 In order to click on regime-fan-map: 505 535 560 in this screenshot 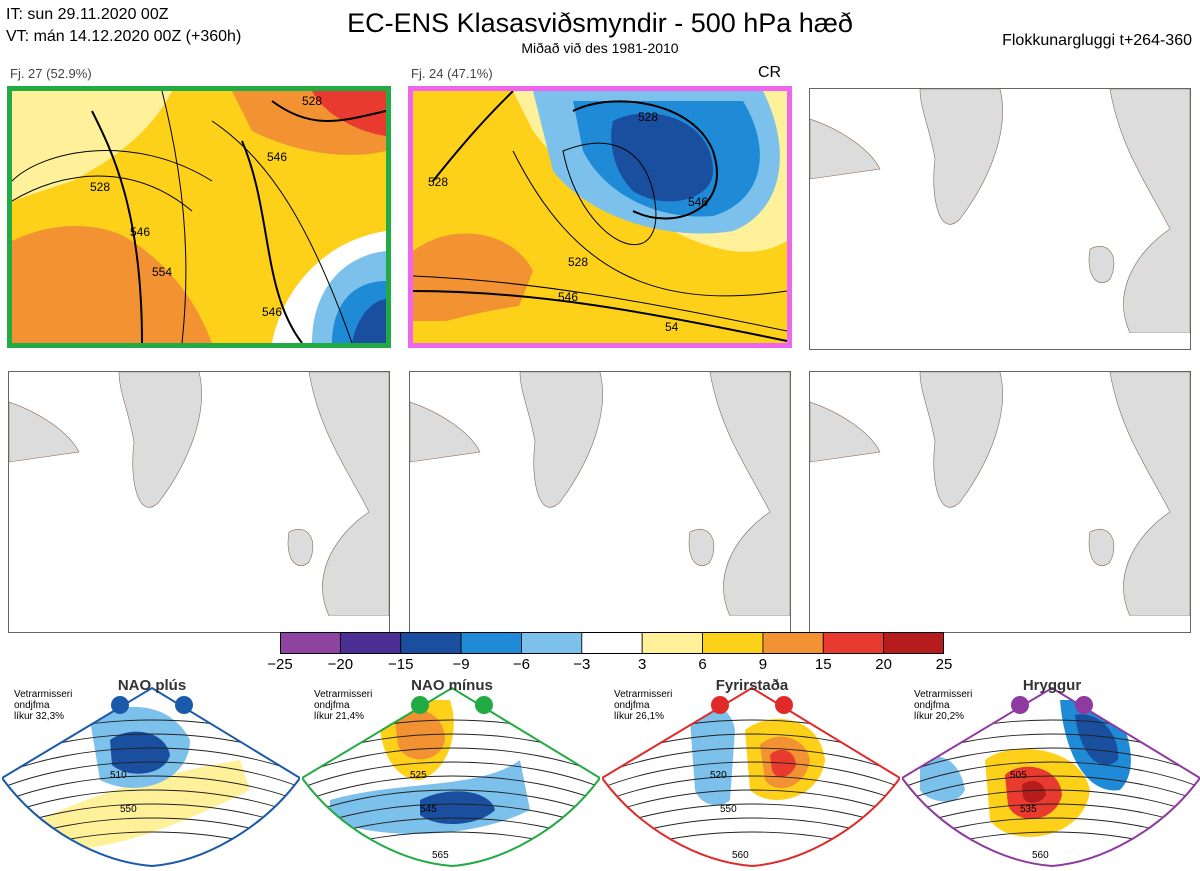, I will do `click(1051, 777)`.